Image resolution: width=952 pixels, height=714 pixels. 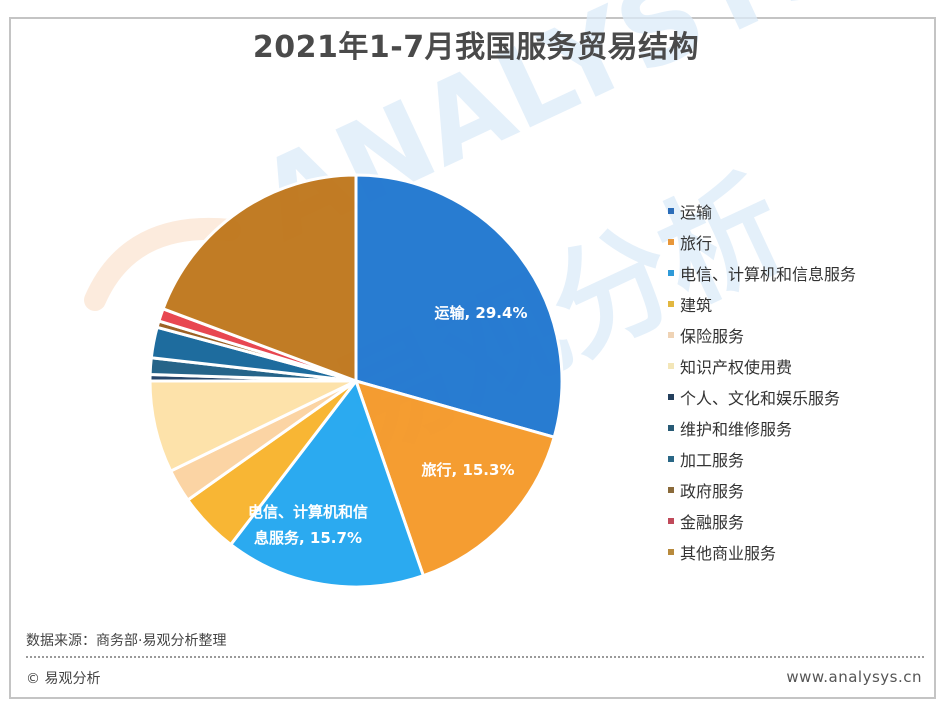 What do you see at coordinates (481, 313) in the screenshot?
I see `slice-data-label: 运输, 29.4%` at bounding box center [481, 313].